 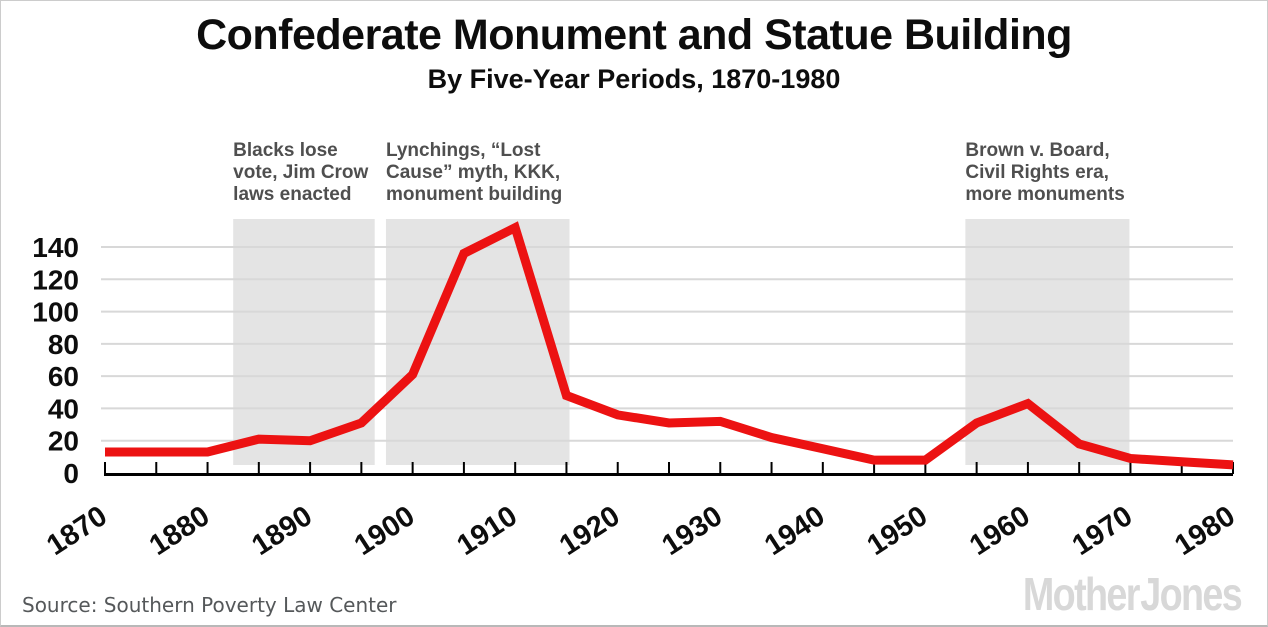 I want to click on x-tick-label: 1950, so click(x=898, y=531).